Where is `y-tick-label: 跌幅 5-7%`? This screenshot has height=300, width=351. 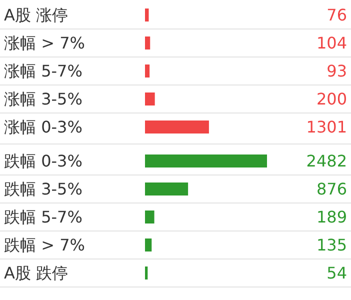 y-tick-label: 跌幅 5-7% is located at coordinates (43, 217).